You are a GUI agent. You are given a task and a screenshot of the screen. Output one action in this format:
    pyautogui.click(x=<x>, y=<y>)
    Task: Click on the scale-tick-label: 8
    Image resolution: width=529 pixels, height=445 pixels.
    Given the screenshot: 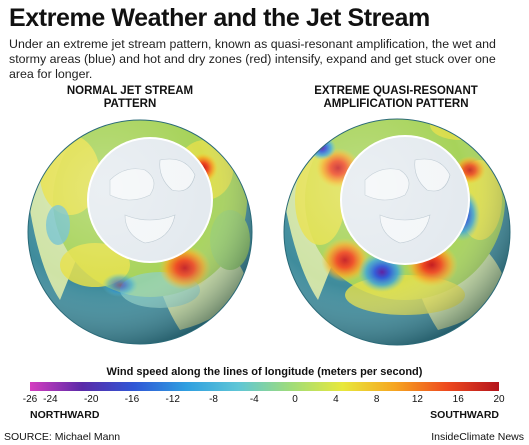 What is the action you would take?
    pyautogui.click(x=376, y=399)
    